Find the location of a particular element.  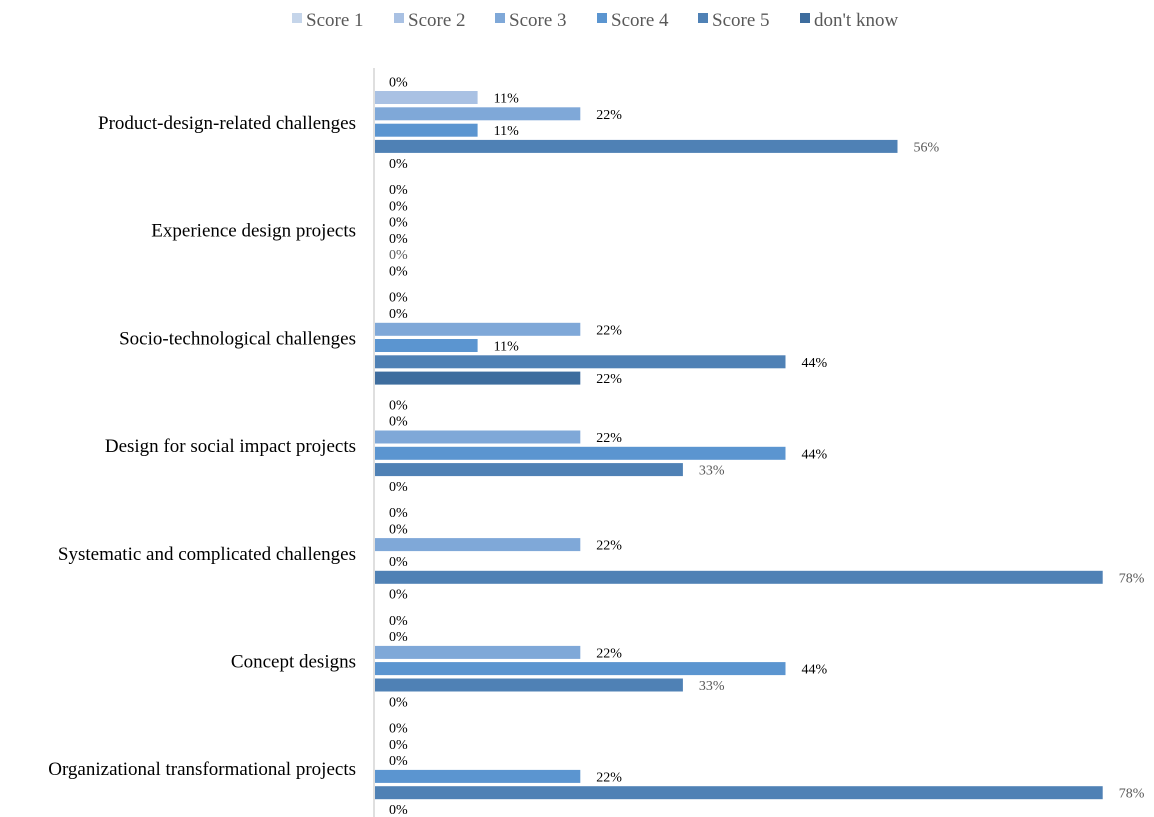

legend-label-score-3: Score 3 is located at coordinates (538, 20).